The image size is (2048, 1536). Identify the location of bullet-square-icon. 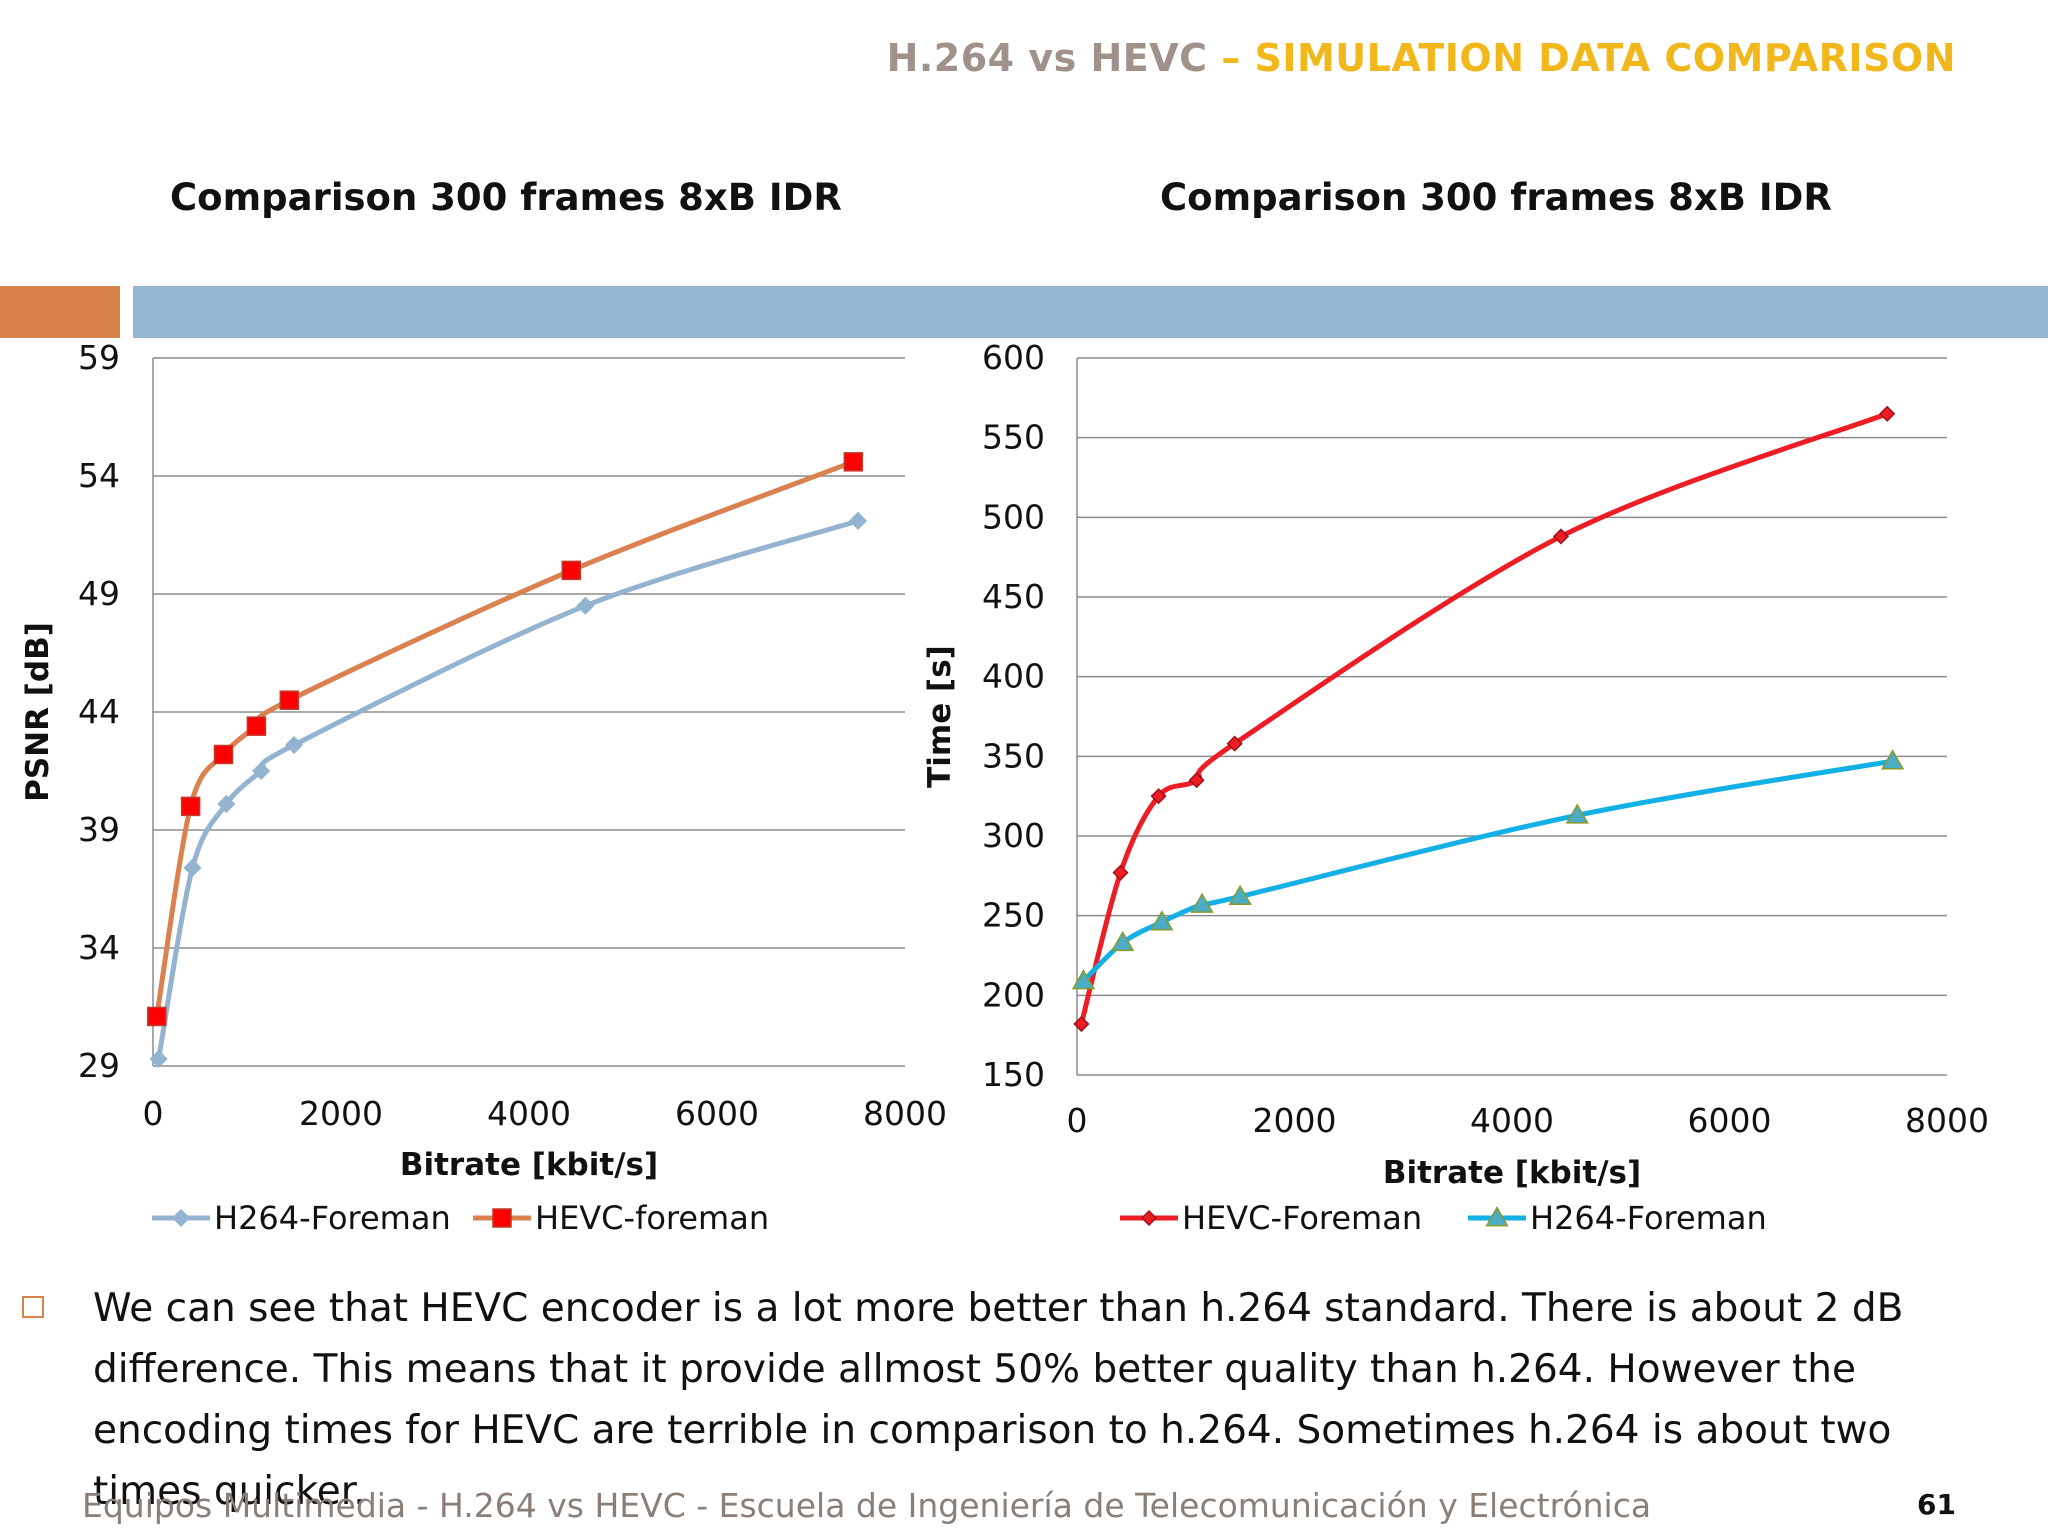
(33, 1307).